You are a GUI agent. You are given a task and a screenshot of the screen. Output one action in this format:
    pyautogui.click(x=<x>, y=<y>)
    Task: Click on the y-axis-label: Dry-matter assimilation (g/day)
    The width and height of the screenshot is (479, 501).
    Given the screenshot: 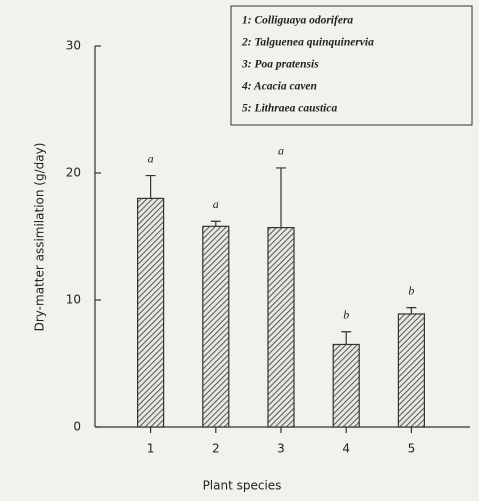 What is the action you would take?
    pyautogui.click(x=40, y=237)
    